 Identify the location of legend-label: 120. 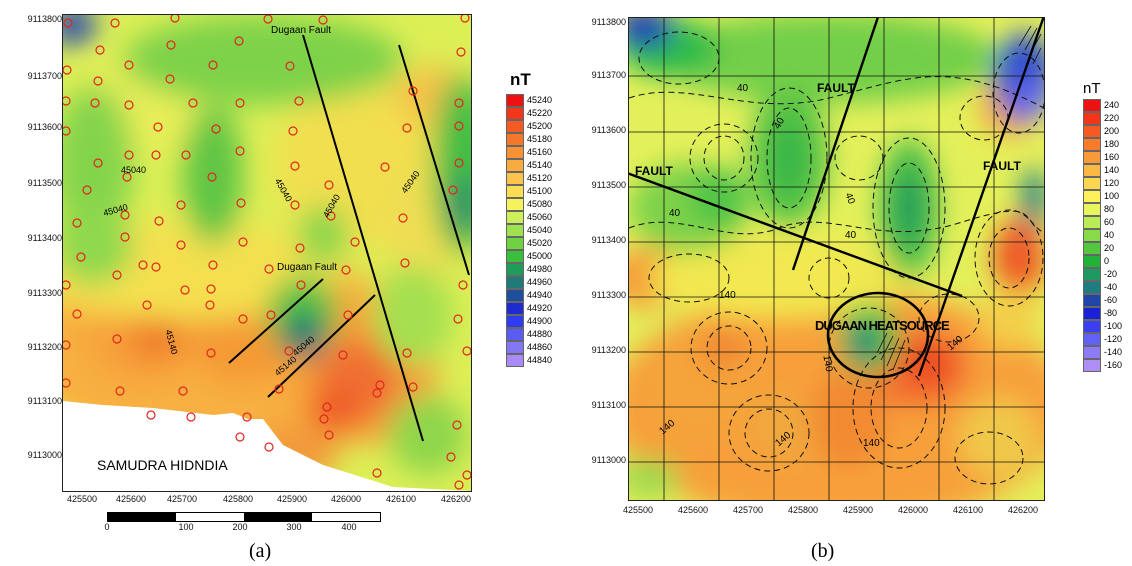
(1112, 183).